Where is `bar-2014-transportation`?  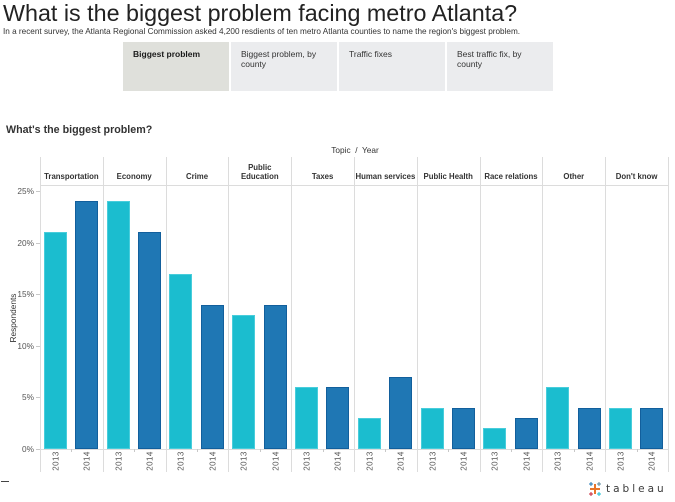
bar-2014-transportation is located at coordinates (87, 325).